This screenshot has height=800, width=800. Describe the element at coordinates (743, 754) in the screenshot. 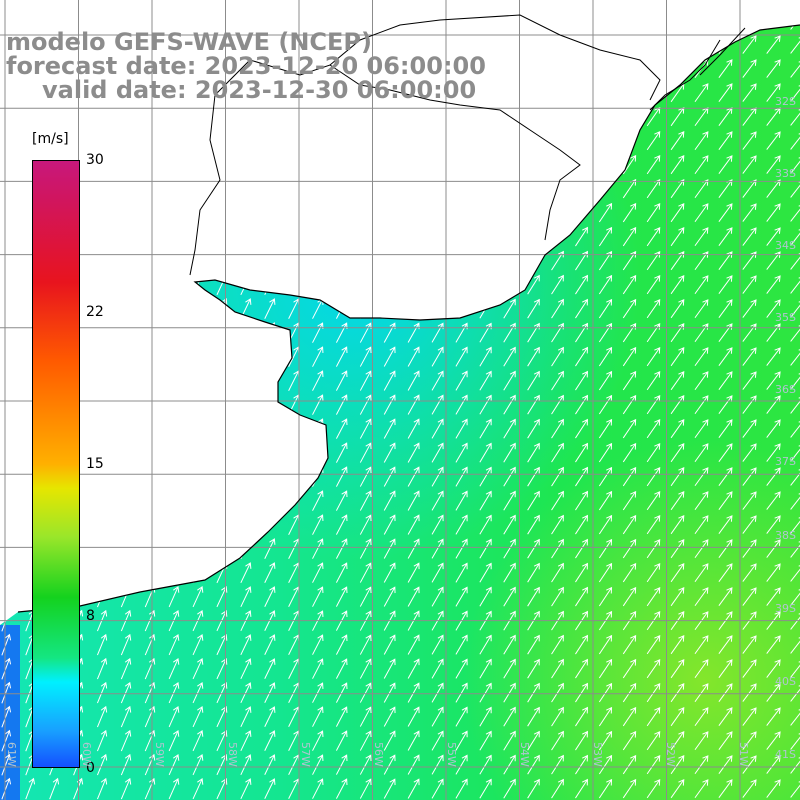

I see `lon-label: 51W` at that location.